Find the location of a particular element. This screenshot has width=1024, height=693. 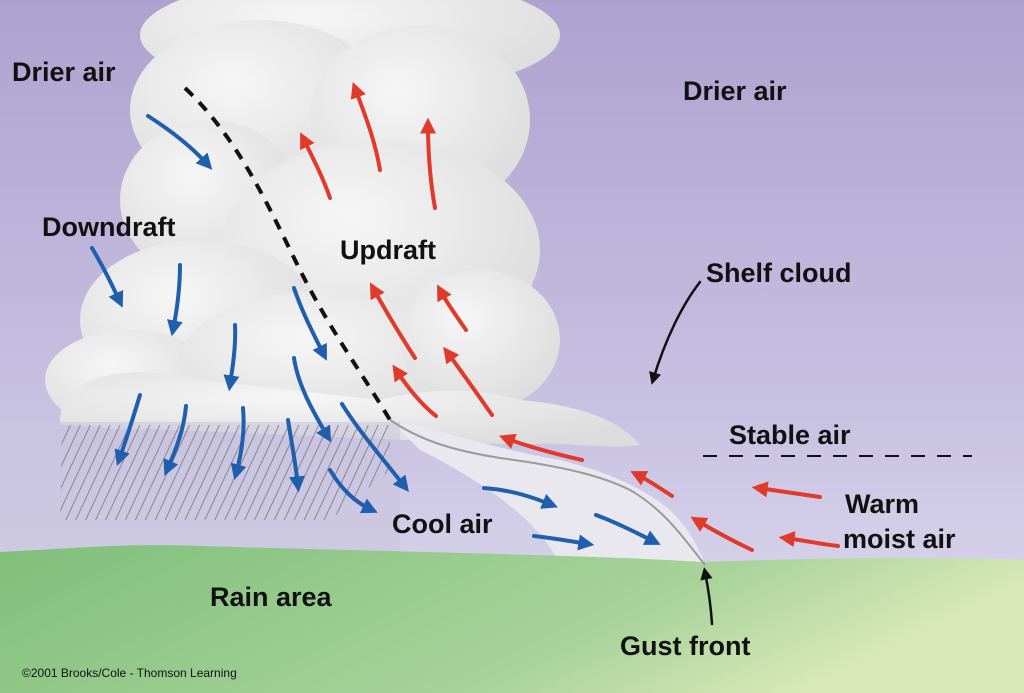

label-drier-air-right: Drier air is located at coordinates (735, 91).